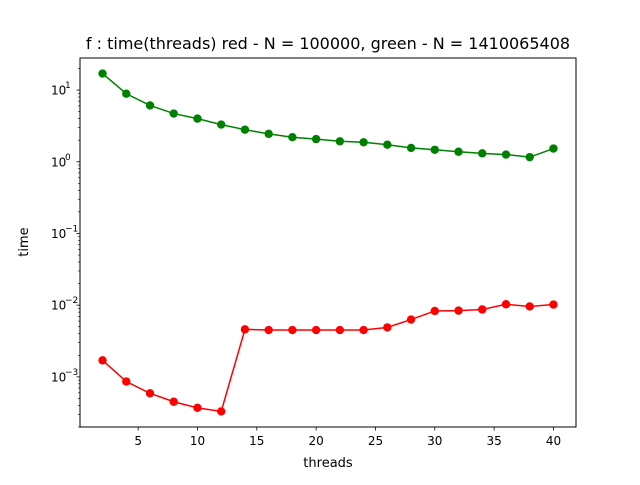 This screenshot has width=640, height=485. What do you see at coordinates (493, 441) in the screenshot?
I see `x-tick-label: 35` at bounding box center [493, 441].